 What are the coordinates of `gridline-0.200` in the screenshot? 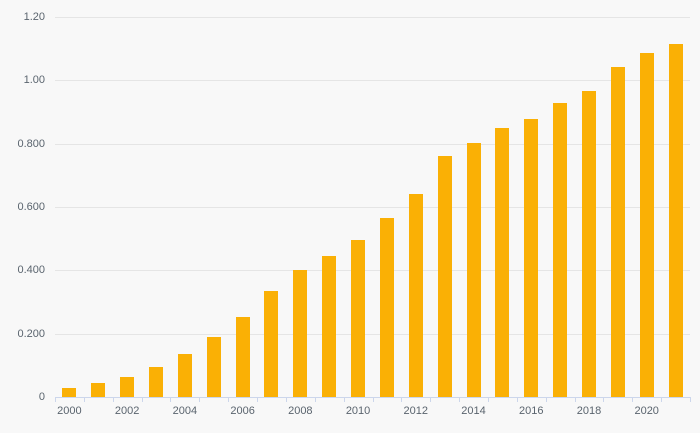 It's located at (372, 334).